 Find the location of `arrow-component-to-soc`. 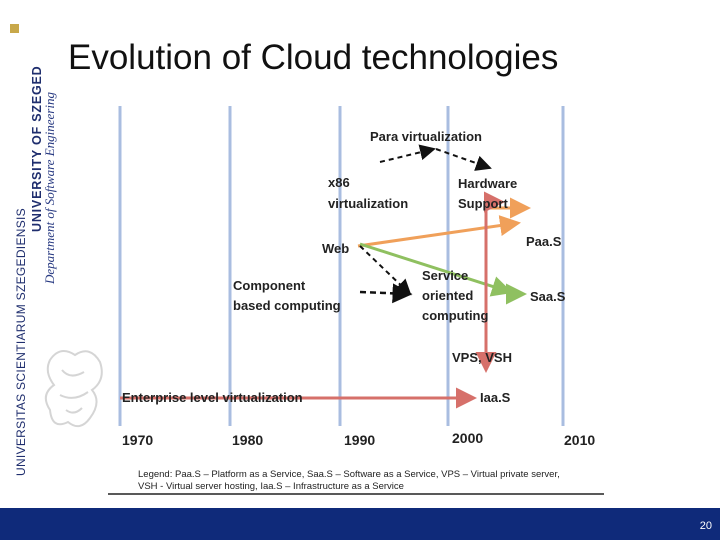

arrow-component-to-soc is located at coordinates (386, 293).